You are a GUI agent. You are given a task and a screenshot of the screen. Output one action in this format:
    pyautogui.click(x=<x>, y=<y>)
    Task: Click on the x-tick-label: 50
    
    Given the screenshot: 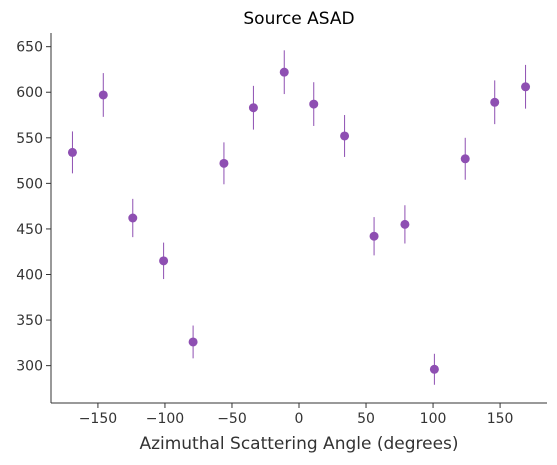 What is the action you would take?
    pyautogui.click(x=366, y=419)
    